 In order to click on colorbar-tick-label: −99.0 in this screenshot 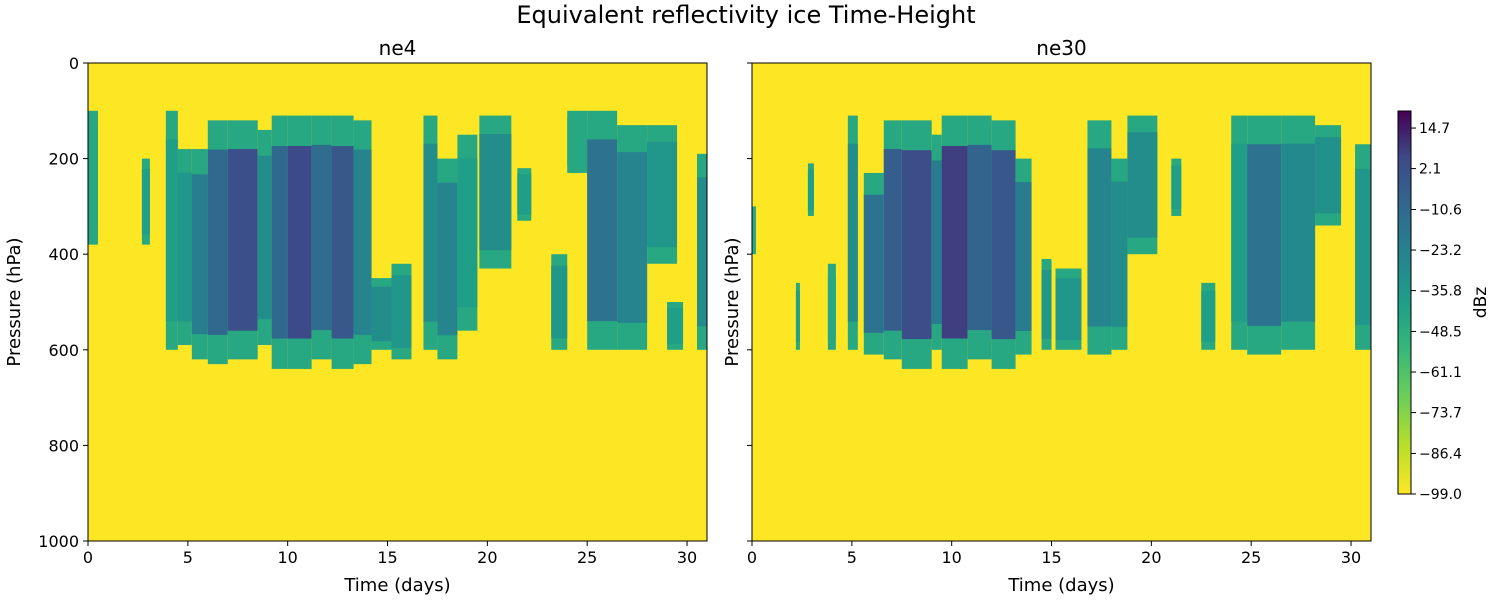, I will do `click(1440, 495)`.